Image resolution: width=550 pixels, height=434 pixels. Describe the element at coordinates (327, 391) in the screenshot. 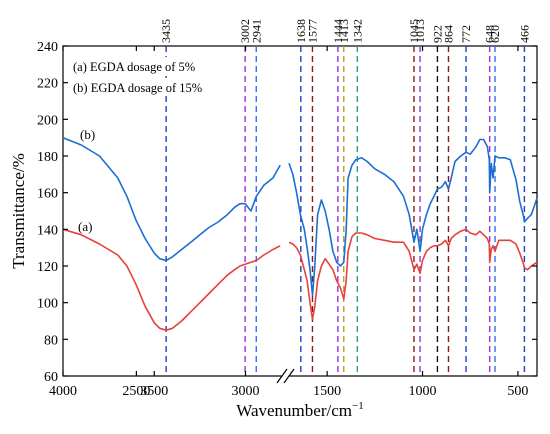

I see `x-tick-label-1500: 1500` at that location.